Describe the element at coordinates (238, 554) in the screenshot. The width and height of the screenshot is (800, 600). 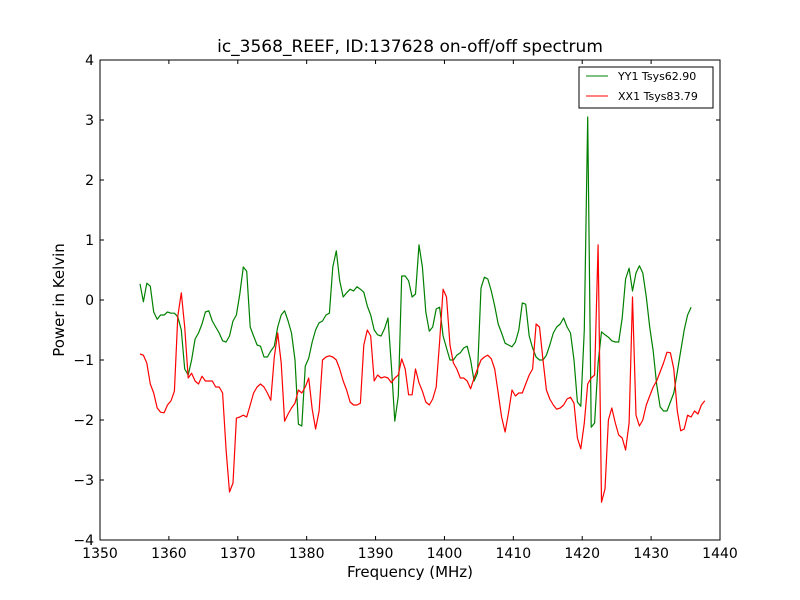
I see `x-tick-label: 1370` at that location.